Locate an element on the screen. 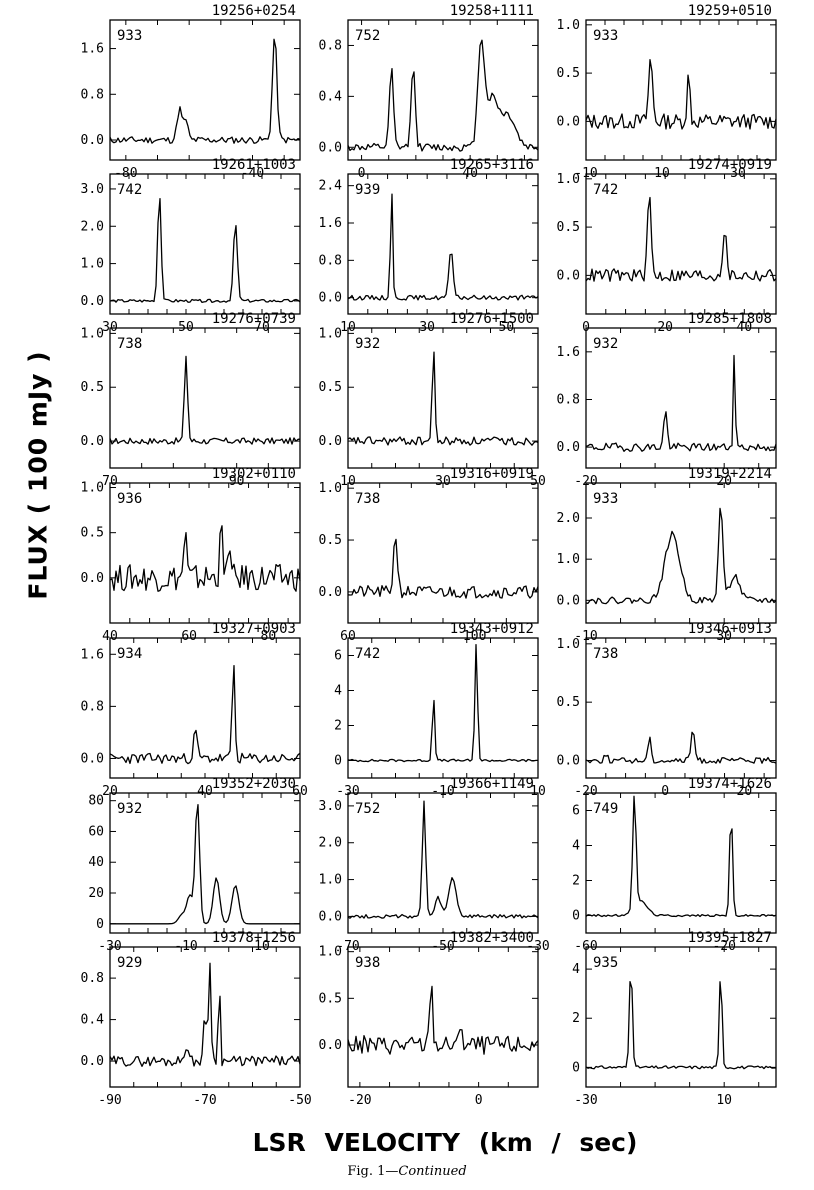 The image size is (814, 1190). x-tick-label: 100 is located at coordinates (474, 636).